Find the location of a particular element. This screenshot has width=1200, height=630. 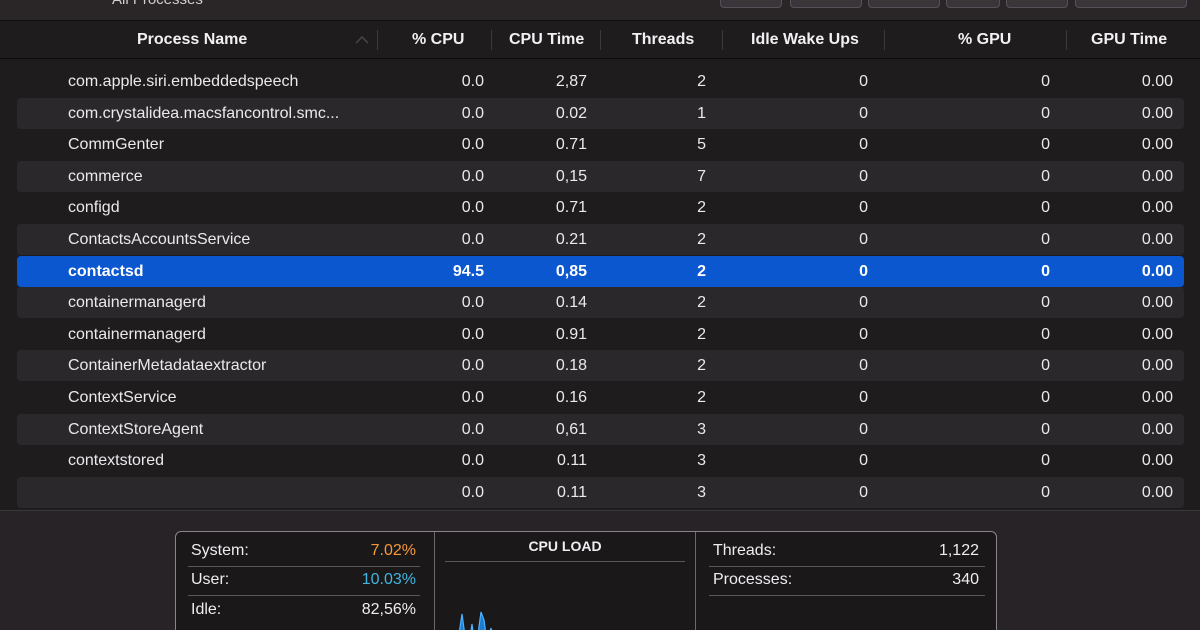

toolbar-segment-memory is located at coordinates (826, 4).